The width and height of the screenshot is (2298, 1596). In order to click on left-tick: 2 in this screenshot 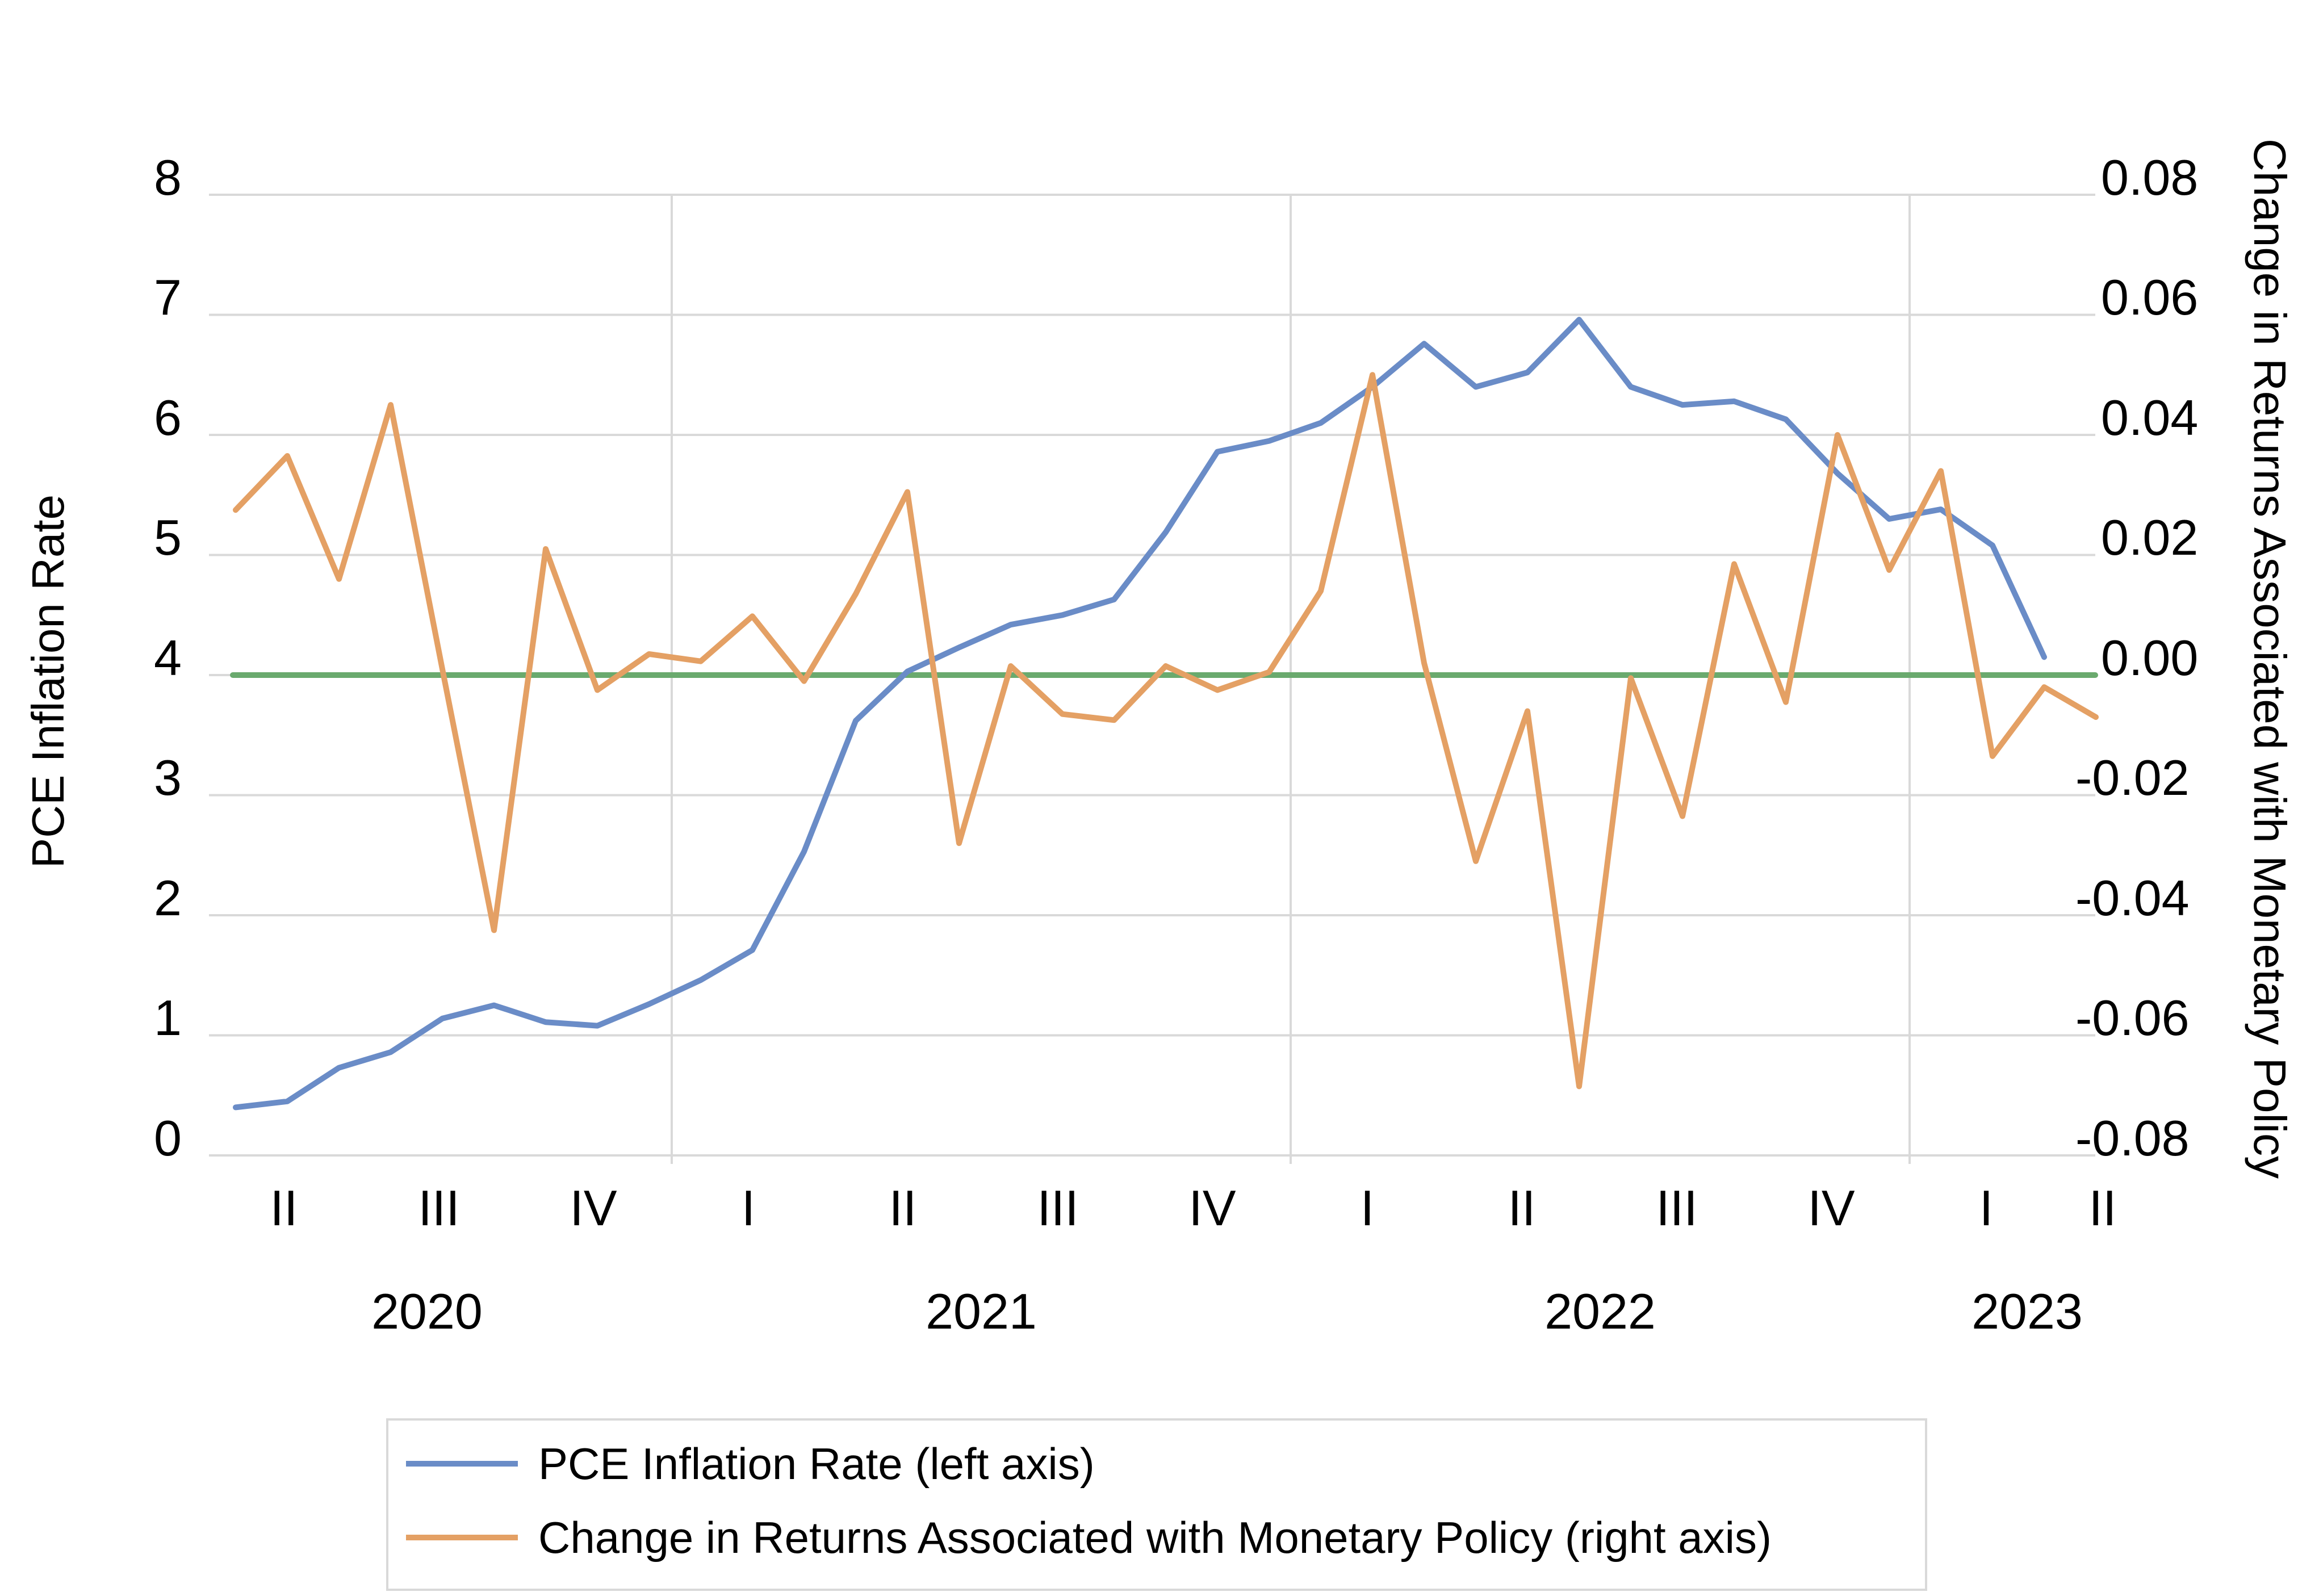, I will do `click(168, 898)`.